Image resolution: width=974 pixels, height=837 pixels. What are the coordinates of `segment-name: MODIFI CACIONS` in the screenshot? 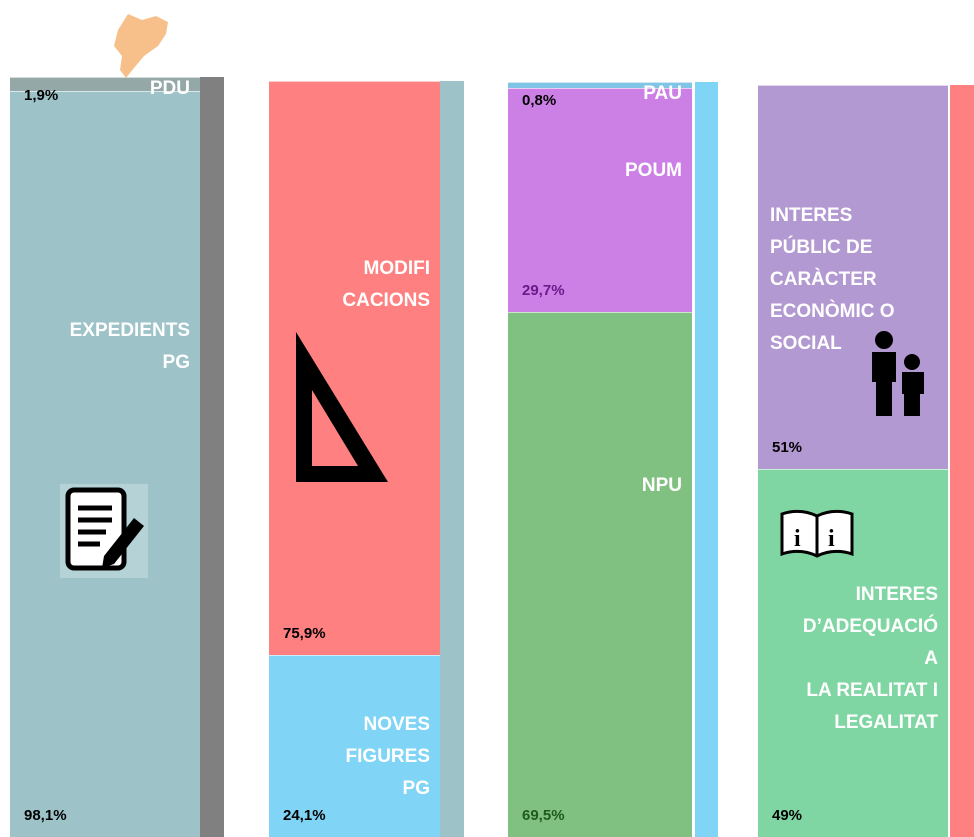 It's located at (386, 285).